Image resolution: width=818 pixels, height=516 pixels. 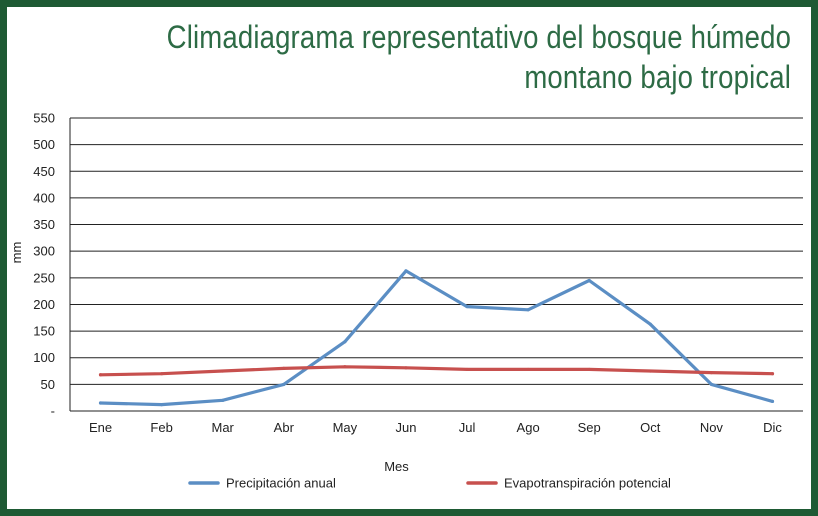 What do you see at coordinates (44, 331) in the screenshot?
I see `y-tick-label: 150` at bounding box center [44, 331].